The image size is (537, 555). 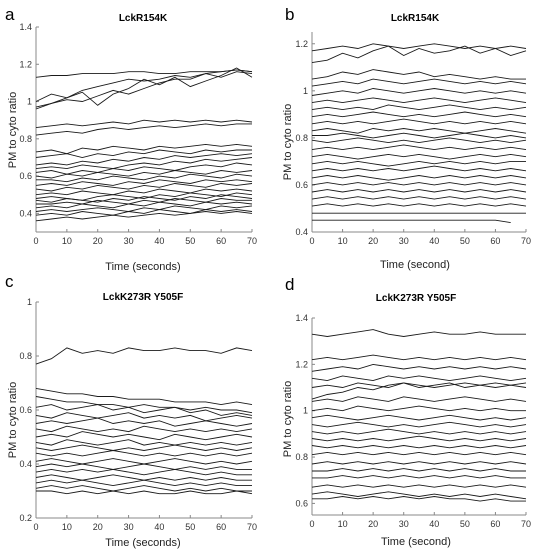 I want to click on panel-d-ylabel: PM to cyto ratio, so click(x=288, y=419).